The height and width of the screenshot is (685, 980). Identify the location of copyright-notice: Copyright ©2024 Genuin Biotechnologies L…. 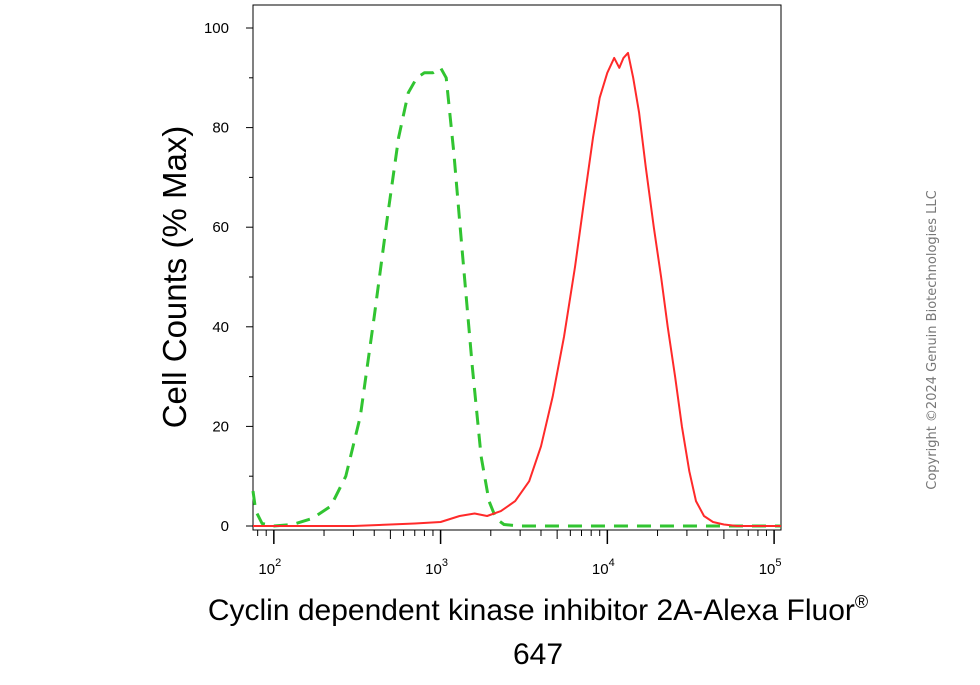
(932, 339).